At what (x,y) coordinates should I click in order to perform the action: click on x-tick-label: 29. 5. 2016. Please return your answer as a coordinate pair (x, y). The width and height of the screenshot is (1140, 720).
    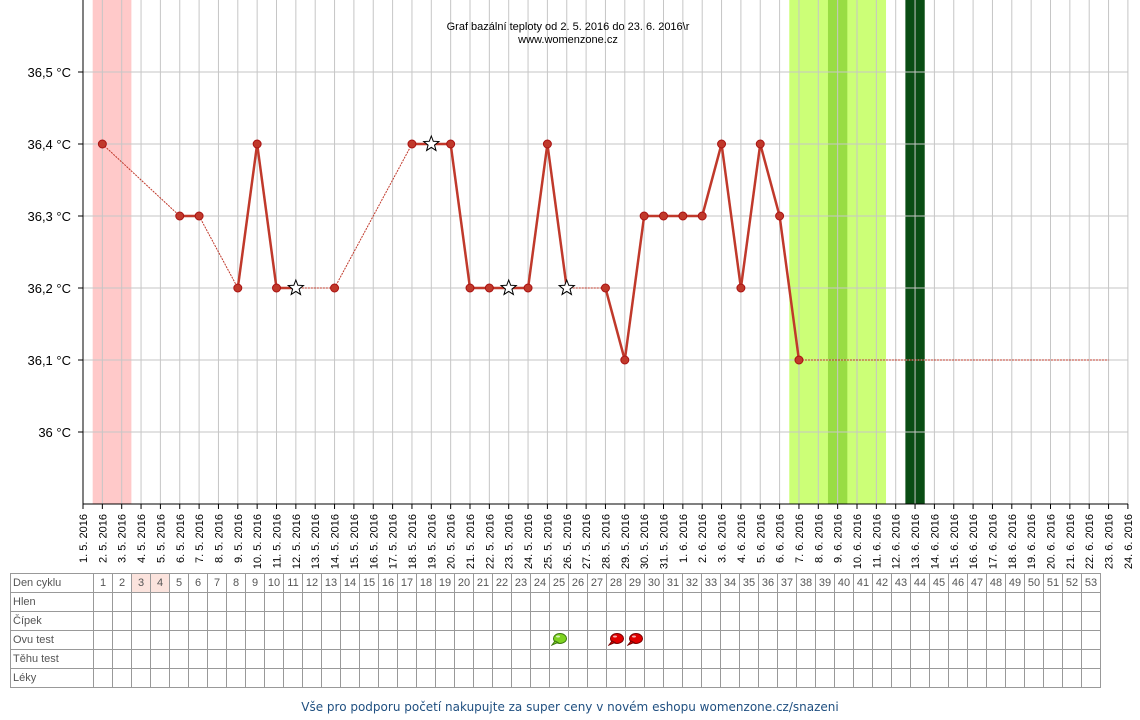
    Looking at the image, I should click on (626, 541).